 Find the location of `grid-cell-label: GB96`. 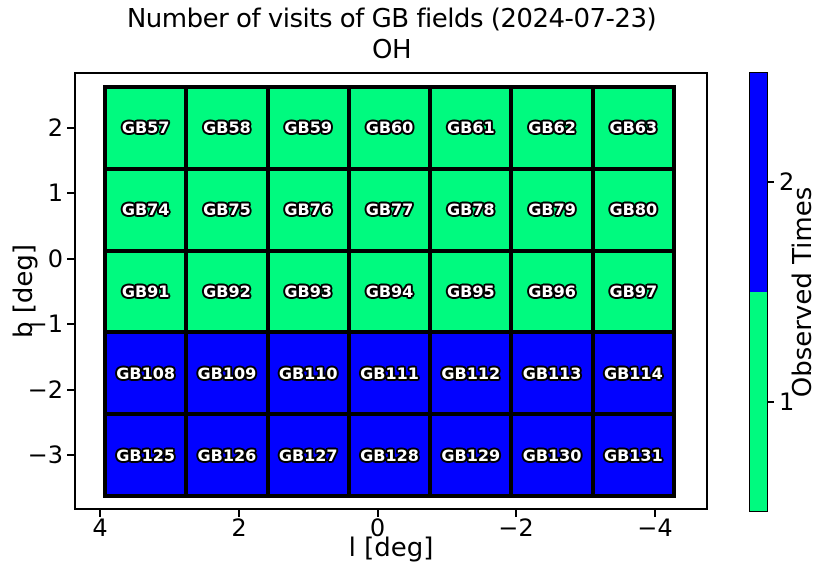

grid-cell-label: GB96 is located at coordinates (552, 291).